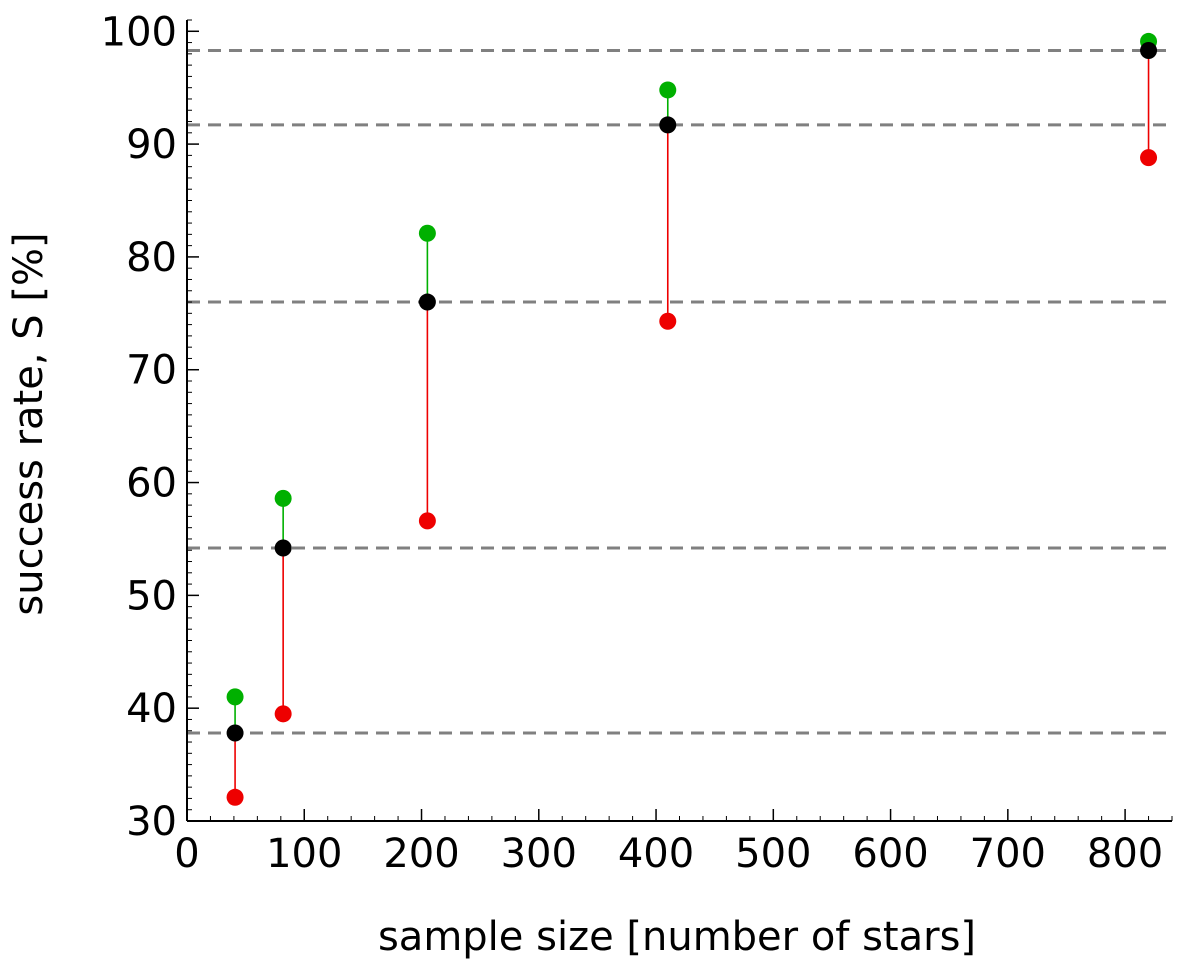 The image size is (1200, 965). What do you see at coordinates (151, 258) in the screenshot?
I see `y-tick-label: 80` at bounding box center [151, 258].